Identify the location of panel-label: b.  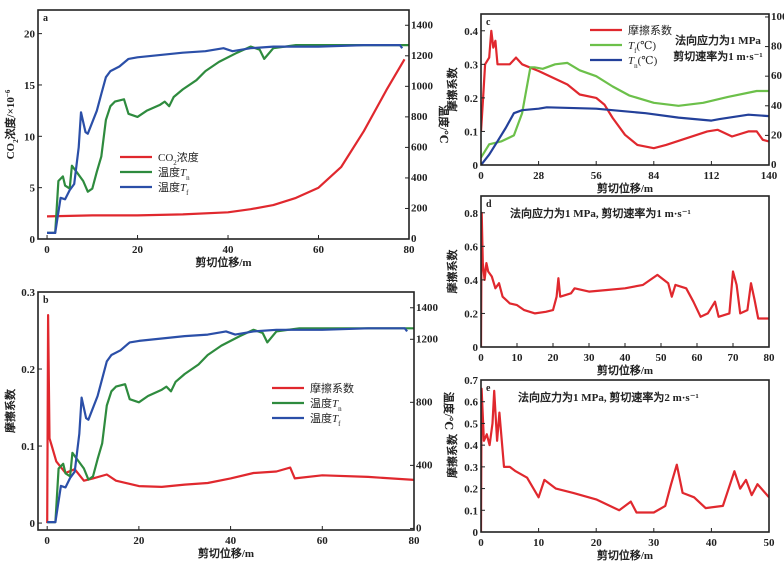
(46, 300).